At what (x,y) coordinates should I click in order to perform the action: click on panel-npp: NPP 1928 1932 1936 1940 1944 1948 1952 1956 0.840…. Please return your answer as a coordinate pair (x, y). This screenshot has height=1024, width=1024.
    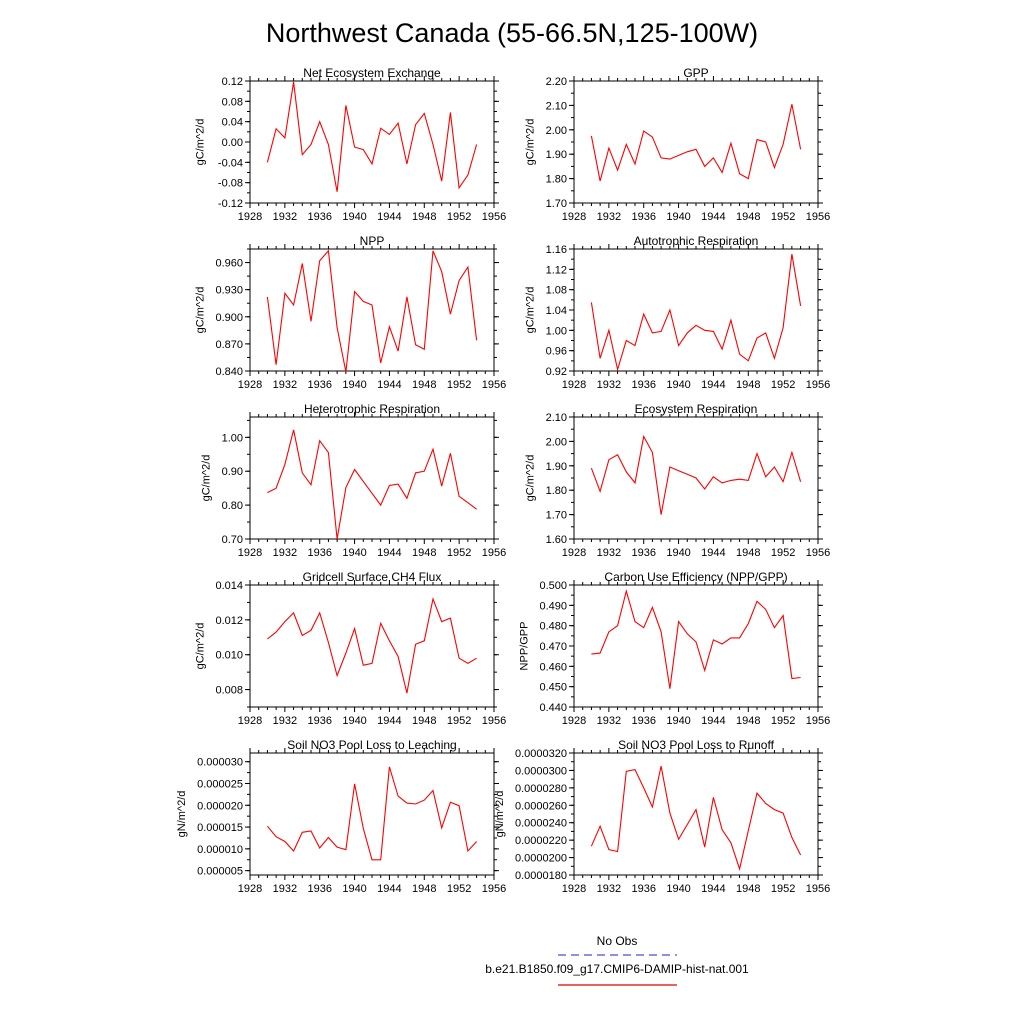
    Looking at the image, I should click on (351, 312).